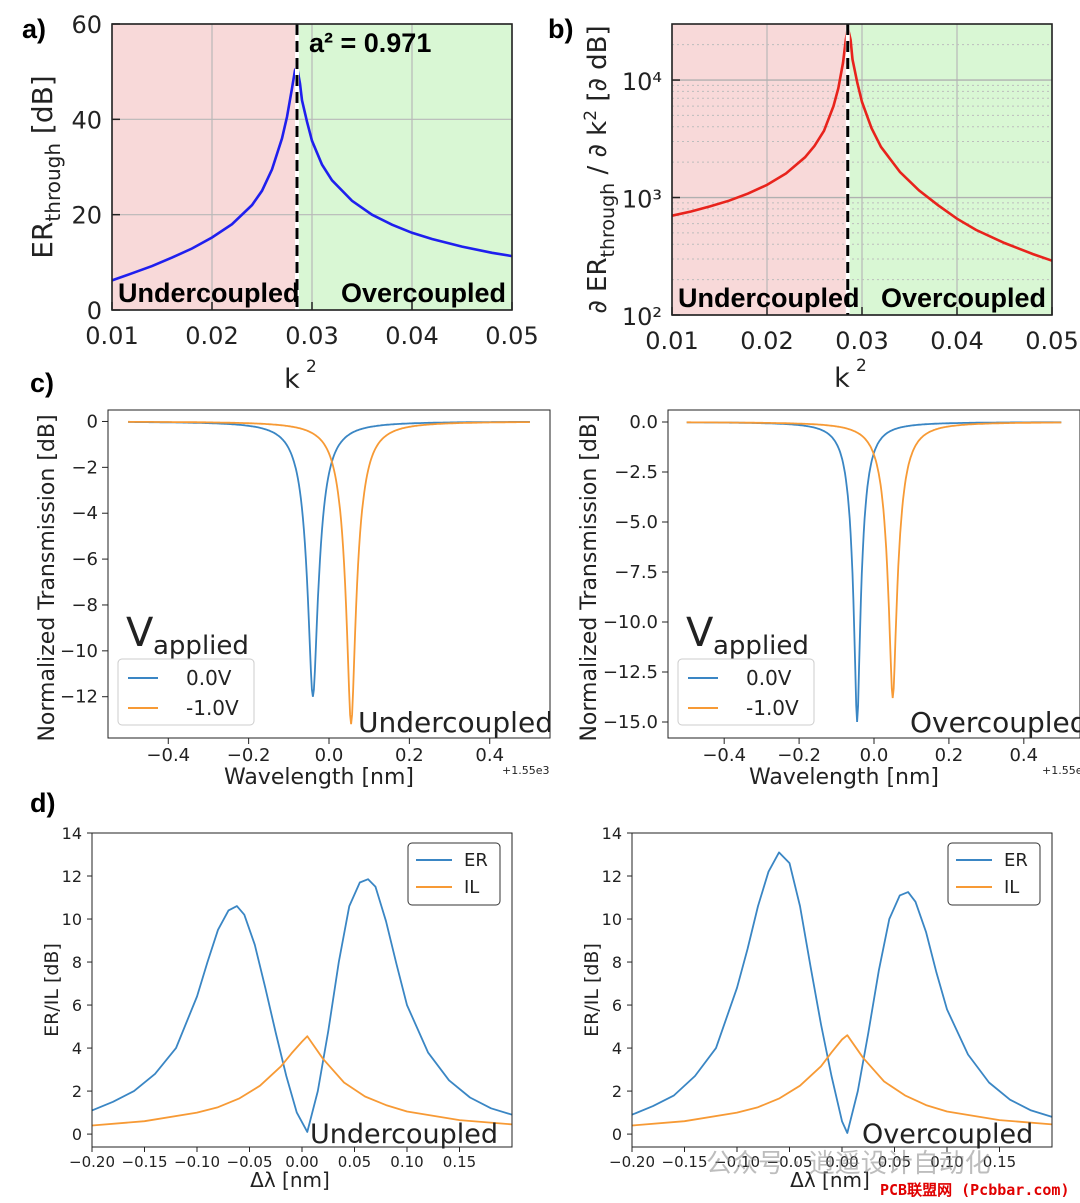  What do you see at coordinates (209, 678) in the screenshot?
I see `legend-label: 0.0V` at bounding box center [209, 678].